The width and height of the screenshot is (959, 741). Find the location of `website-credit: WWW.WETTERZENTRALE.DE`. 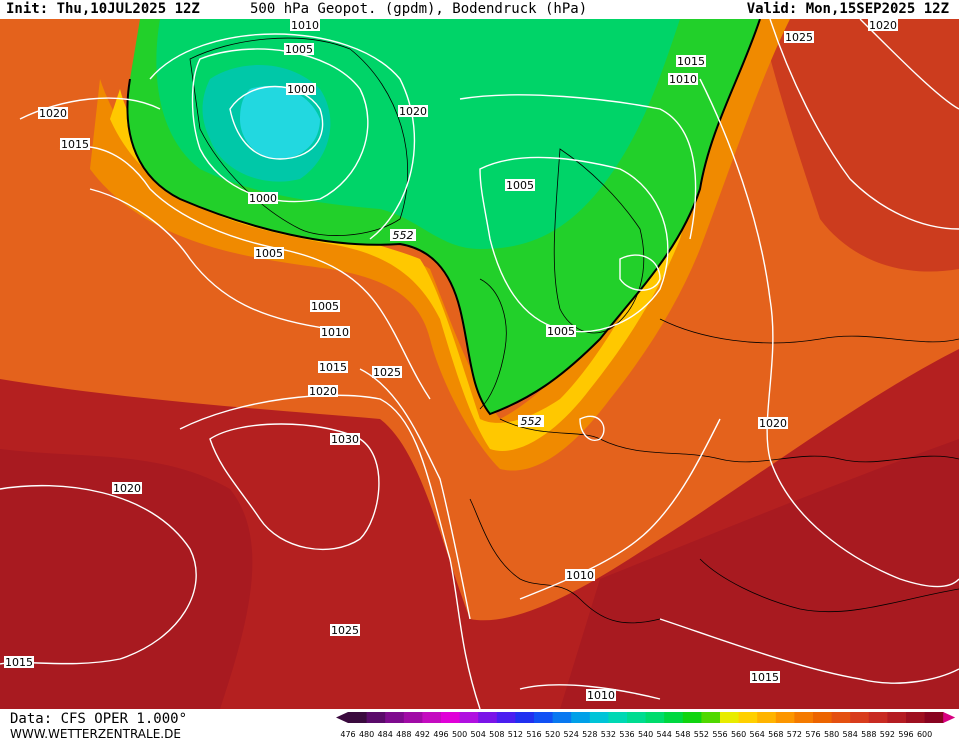

website-credit: WWW.WETTERZENTRALE.DE is located at coordinates (95, 734).